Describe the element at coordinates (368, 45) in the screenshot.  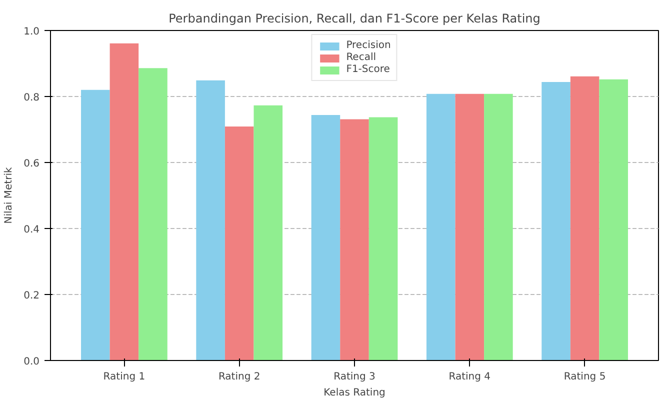
I see `legend-label: Precision` at that location.